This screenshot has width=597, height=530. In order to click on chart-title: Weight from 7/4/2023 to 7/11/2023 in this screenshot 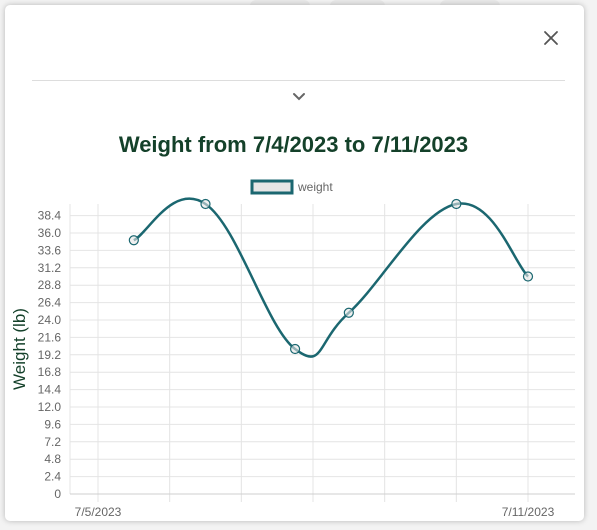, I will do `click(293, 144)`.